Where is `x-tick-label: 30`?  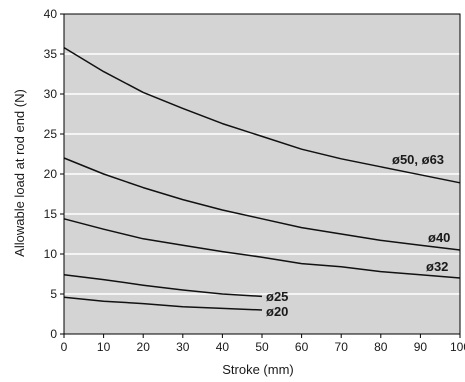
x-tick-label: 30 is located at coordinates (183, 347).